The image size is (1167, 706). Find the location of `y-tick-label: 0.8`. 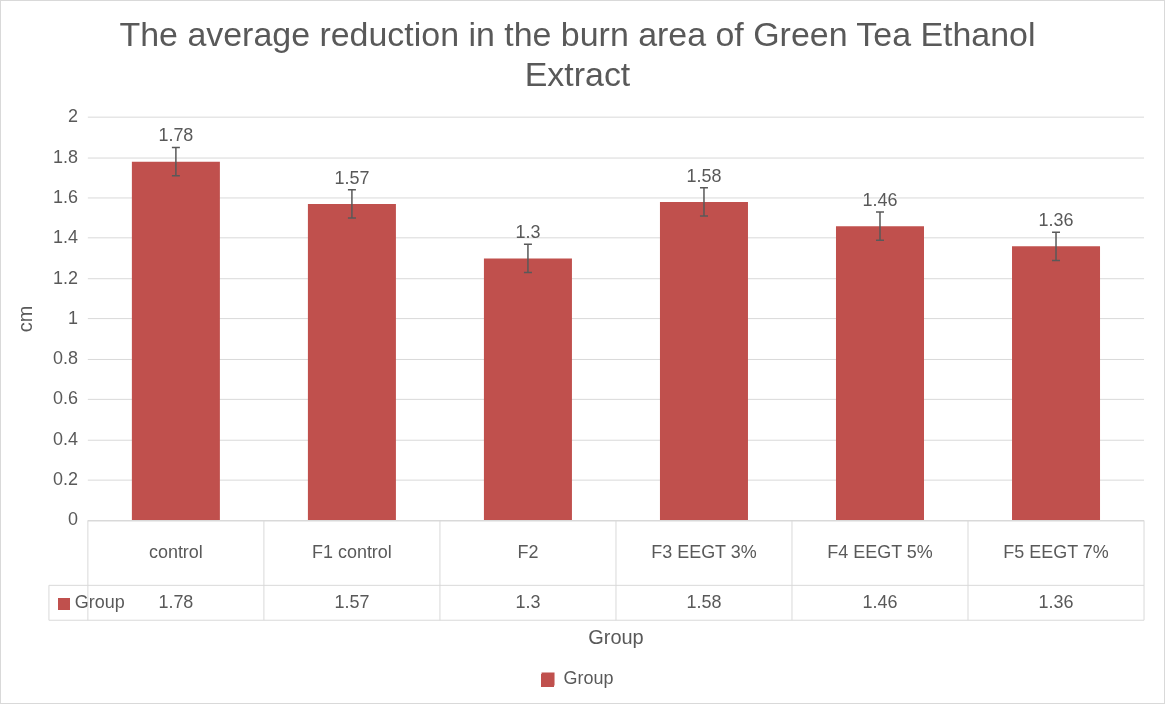

y-tick-label: 0.8 is located at coordinates (65, 358).